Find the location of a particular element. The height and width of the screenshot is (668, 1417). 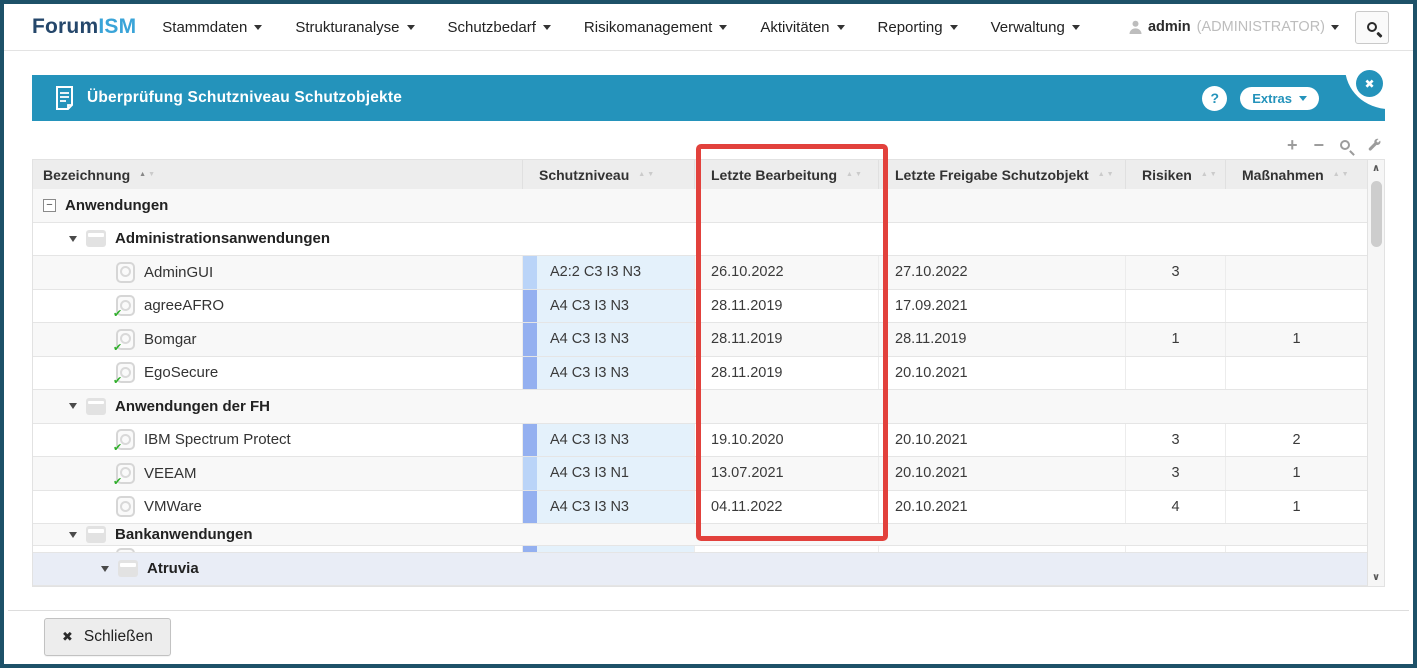

letzte-bearbeitung-cell: 28.11.2019 is located at coordinates (787, 305).